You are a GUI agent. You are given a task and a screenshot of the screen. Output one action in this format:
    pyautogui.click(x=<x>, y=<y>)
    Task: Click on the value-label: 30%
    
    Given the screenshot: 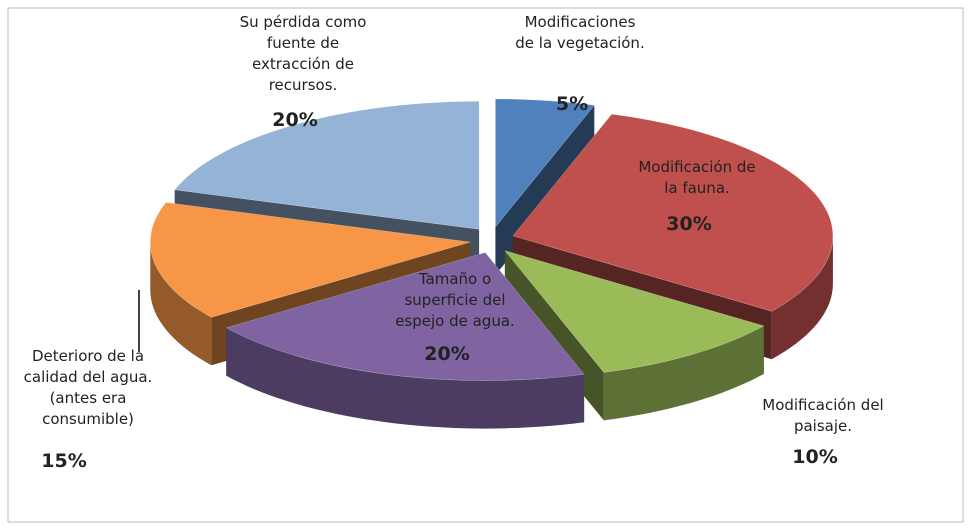 What is the action you would take?
    pyautogui.click(x=688, y=224)
    